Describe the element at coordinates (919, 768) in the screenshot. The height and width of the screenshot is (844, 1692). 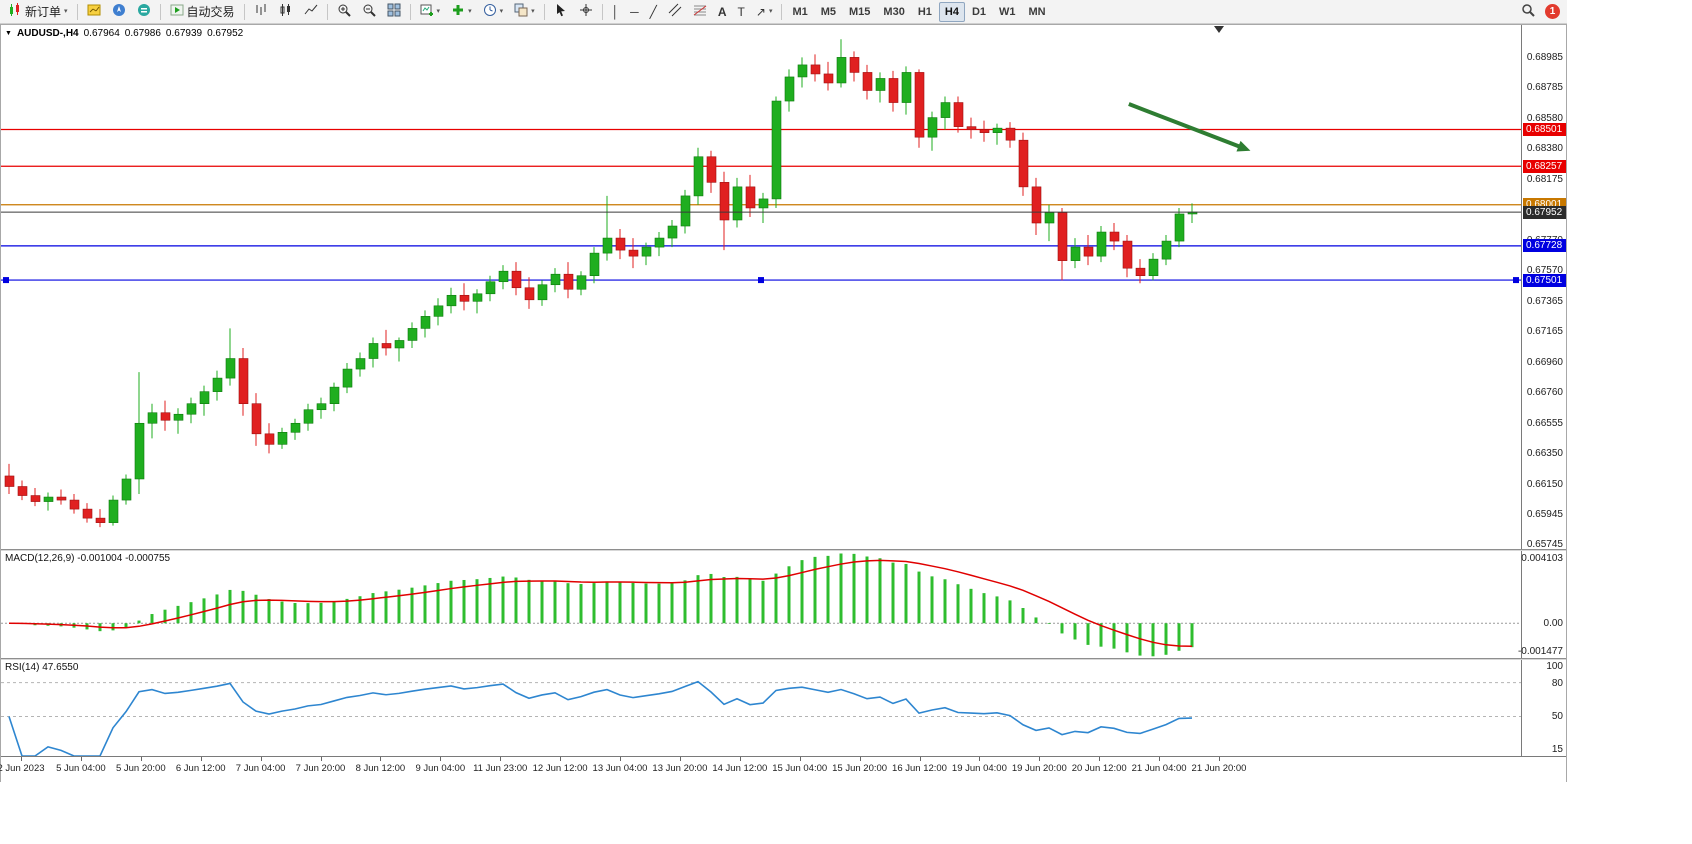
I see `time-axis-label: 16 Jun 12:00` at that location.